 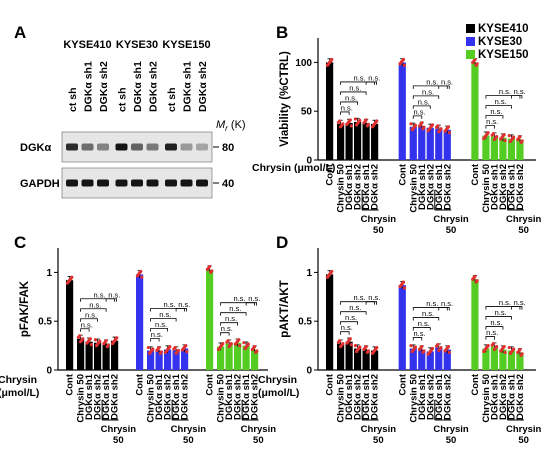 What do you see at coordinates (231, 126) in the screenshot?
I see `mr-label: Mr (K)` at bounding box center [231, 126].